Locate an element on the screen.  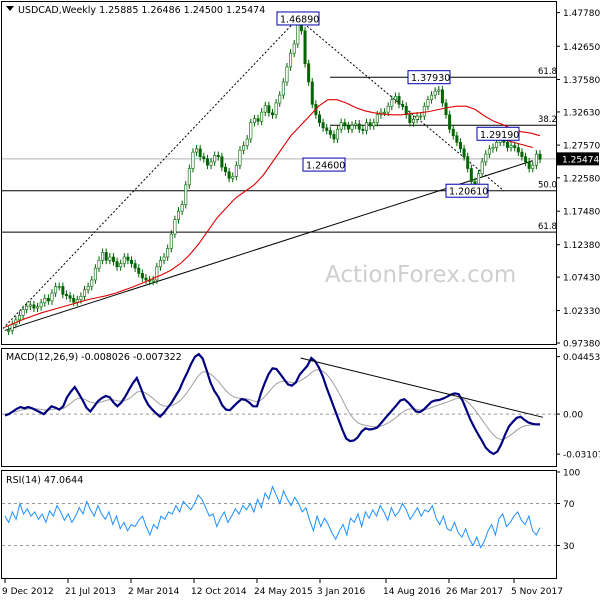
y-tick-label: 1.22580 is located at coordinates (581, 179).